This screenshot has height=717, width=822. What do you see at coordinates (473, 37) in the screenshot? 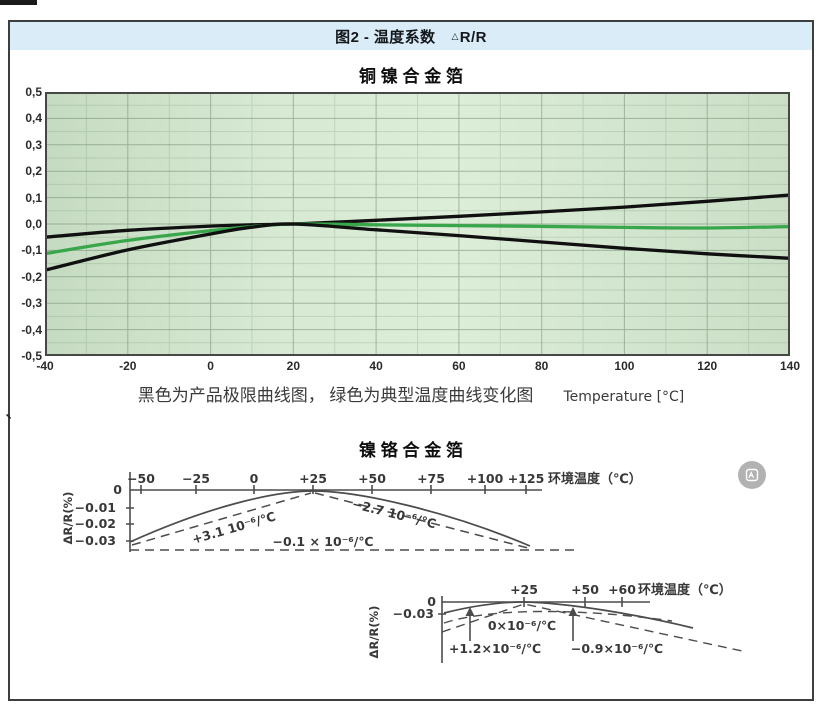
I see `figure-title-ratio: R/R` at bounding box center [473, 37].